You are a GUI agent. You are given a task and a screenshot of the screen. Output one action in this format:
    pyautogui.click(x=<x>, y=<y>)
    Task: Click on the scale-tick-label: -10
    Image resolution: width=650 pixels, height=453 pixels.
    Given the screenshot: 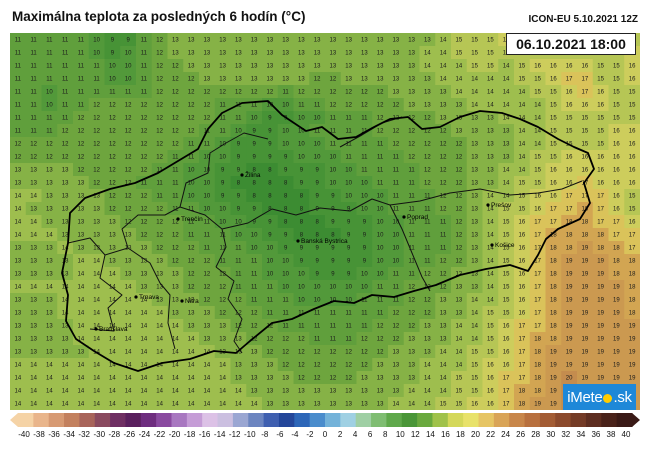 What is the action you would take?
    pyautogui.click(x=250, y=434)
    